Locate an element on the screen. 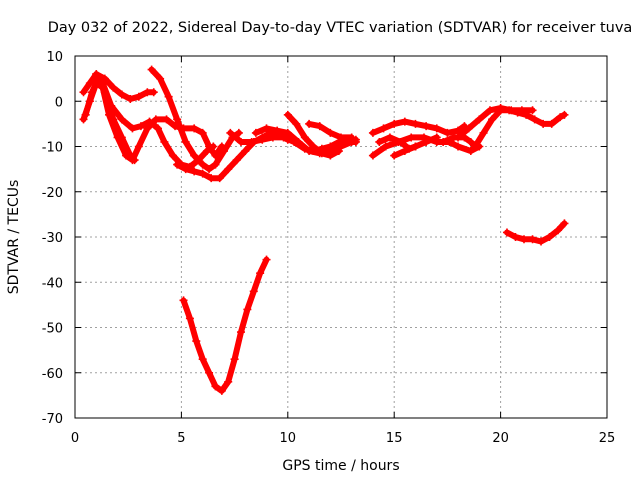  y-tick-label: -70 is located at coordinates (52, 419).